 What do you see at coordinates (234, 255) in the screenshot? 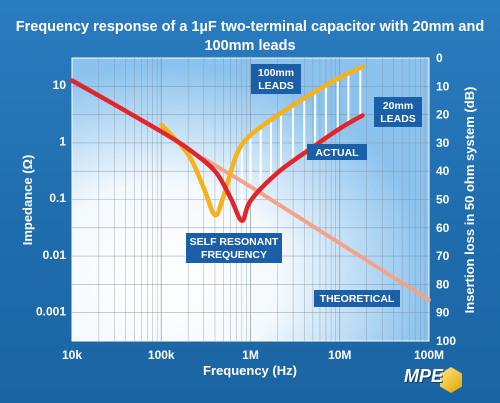
I see `label-srf-line2: FREQUENCY` at bounding box center [234, 255].